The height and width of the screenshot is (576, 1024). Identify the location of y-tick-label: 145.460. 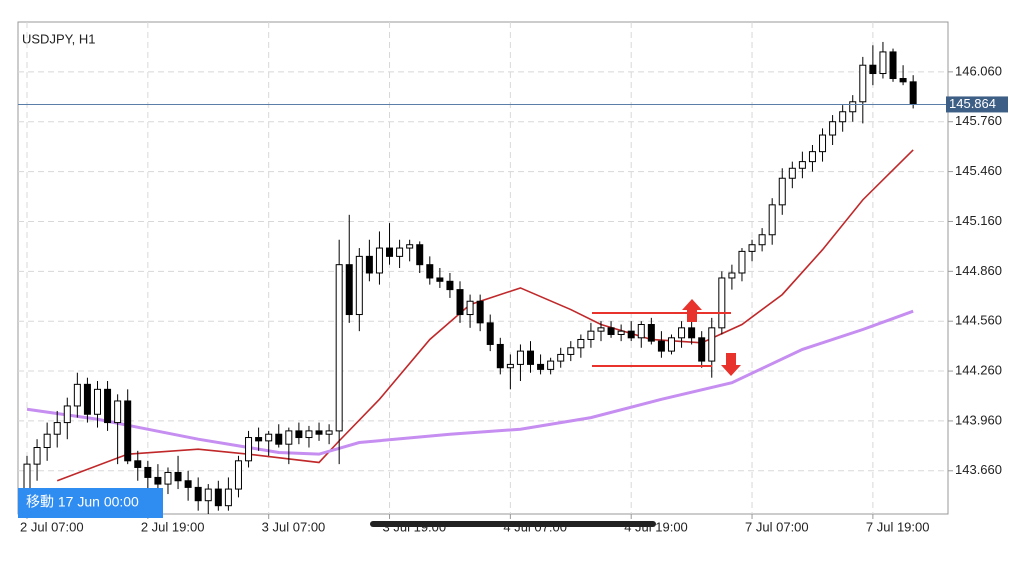
(978, 170).